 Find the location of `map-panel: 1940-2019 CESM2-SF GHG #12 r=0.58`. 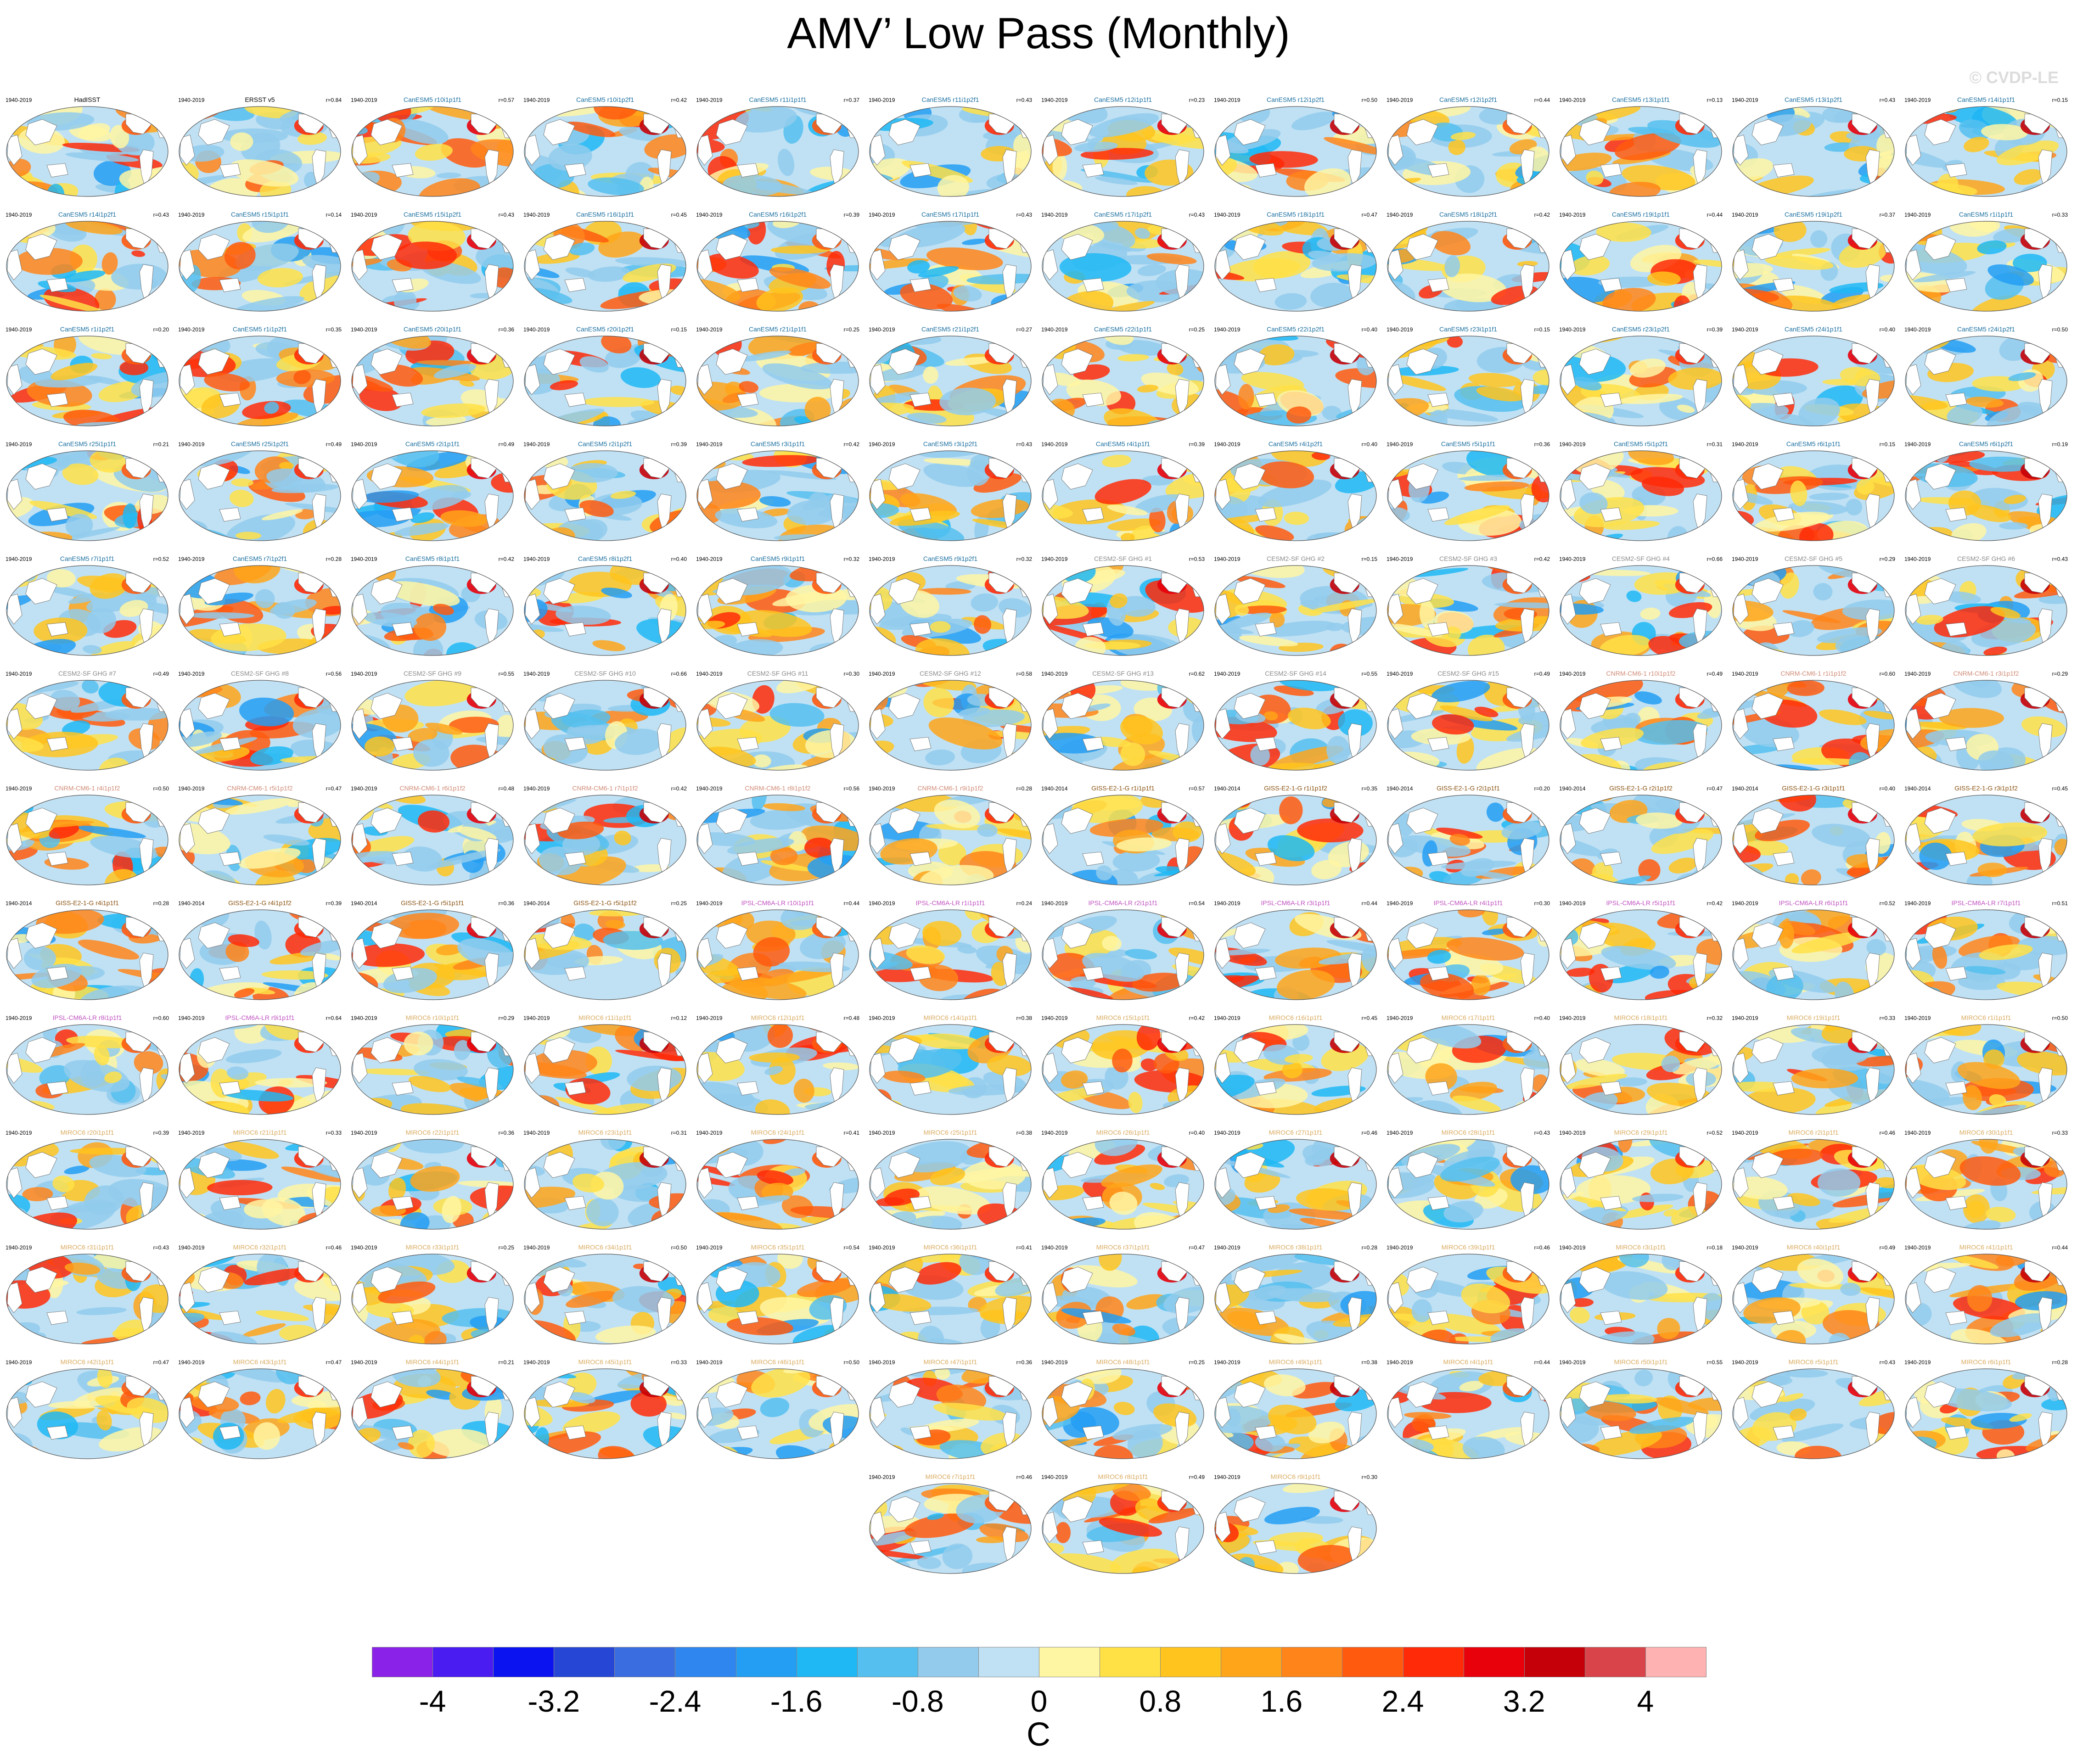

map-panel: 1940-2019 CESM2-SF GHG #12 r=0.58 is located at coordinates (950, 720).